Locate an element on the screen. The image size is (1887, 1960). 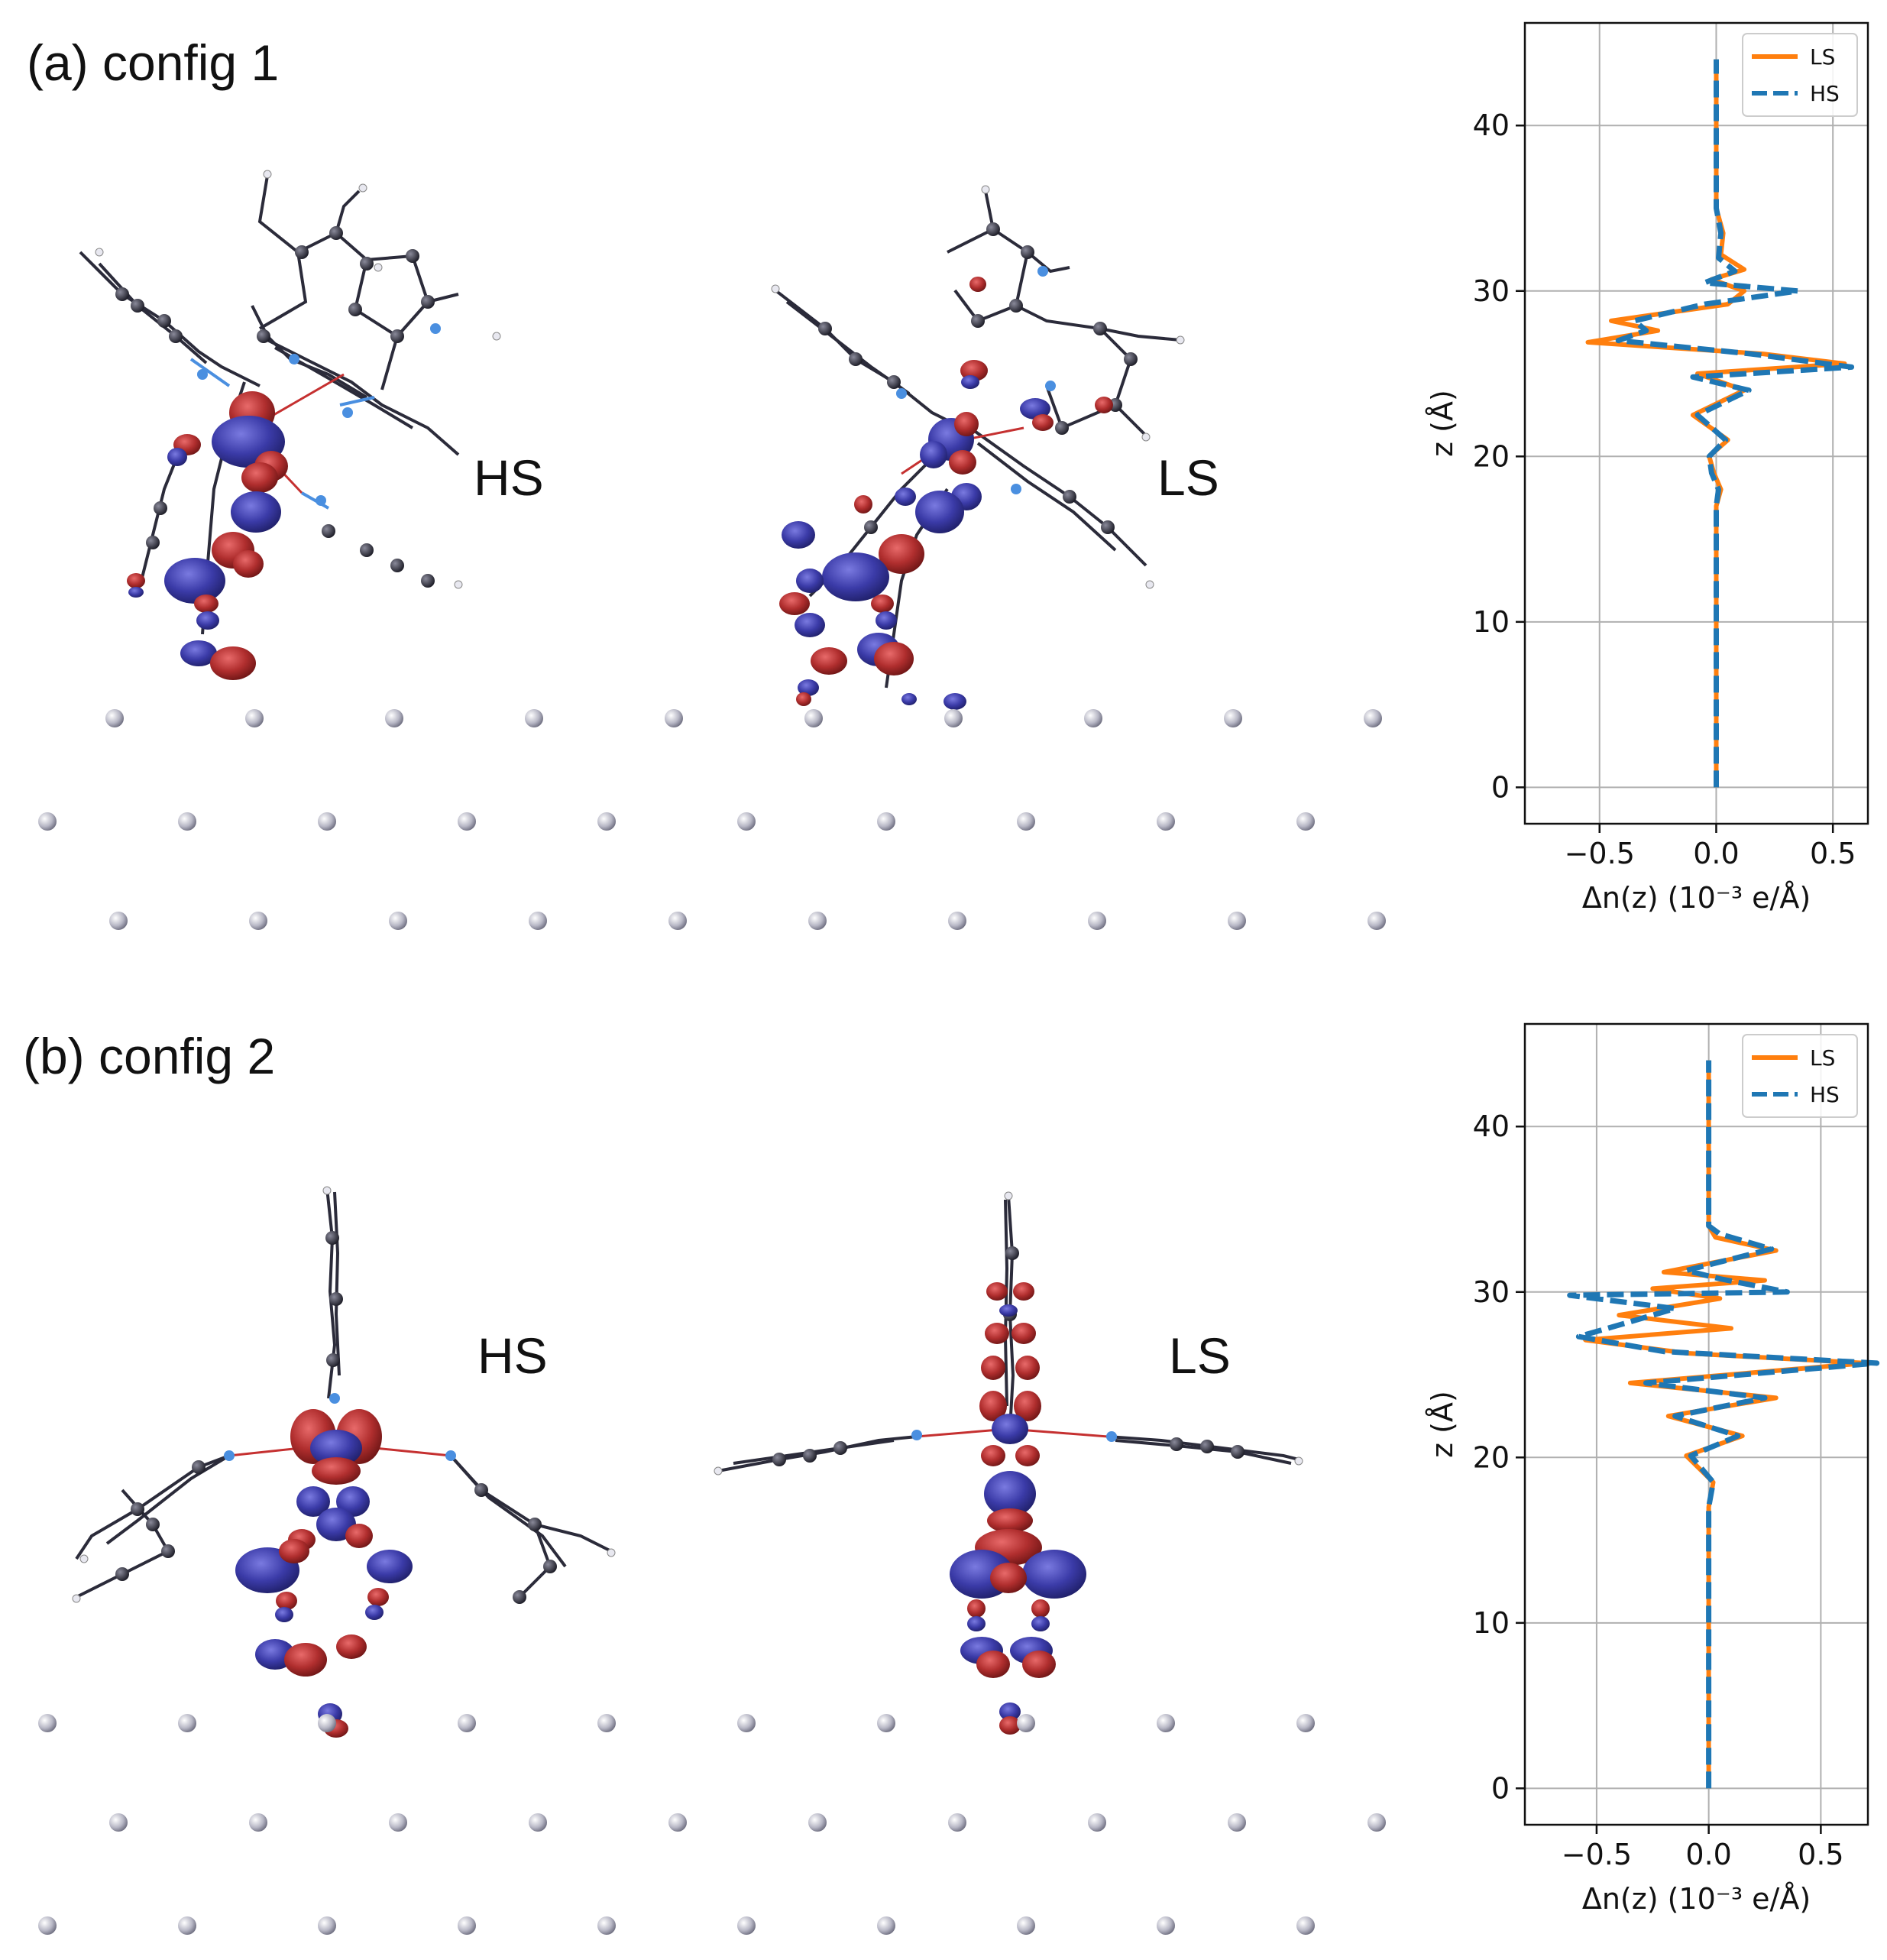
panel-a-hs-label: HS is located at coordinates (509, 477).